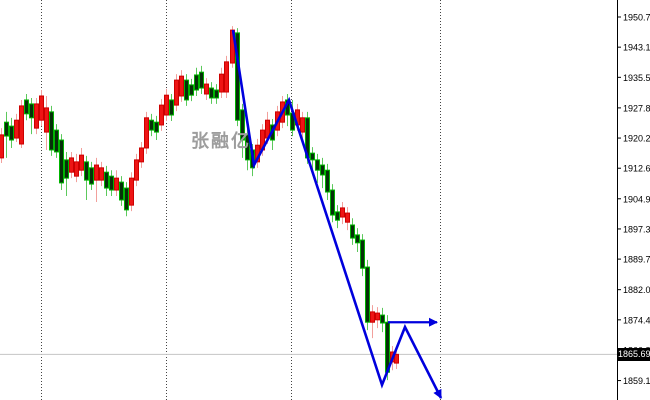 The width and height of the screenshot is (650, 400). Describe the element at coordinates (634, 354) in the screenshot. I see `current-price-tag: 1865.69` at that location.